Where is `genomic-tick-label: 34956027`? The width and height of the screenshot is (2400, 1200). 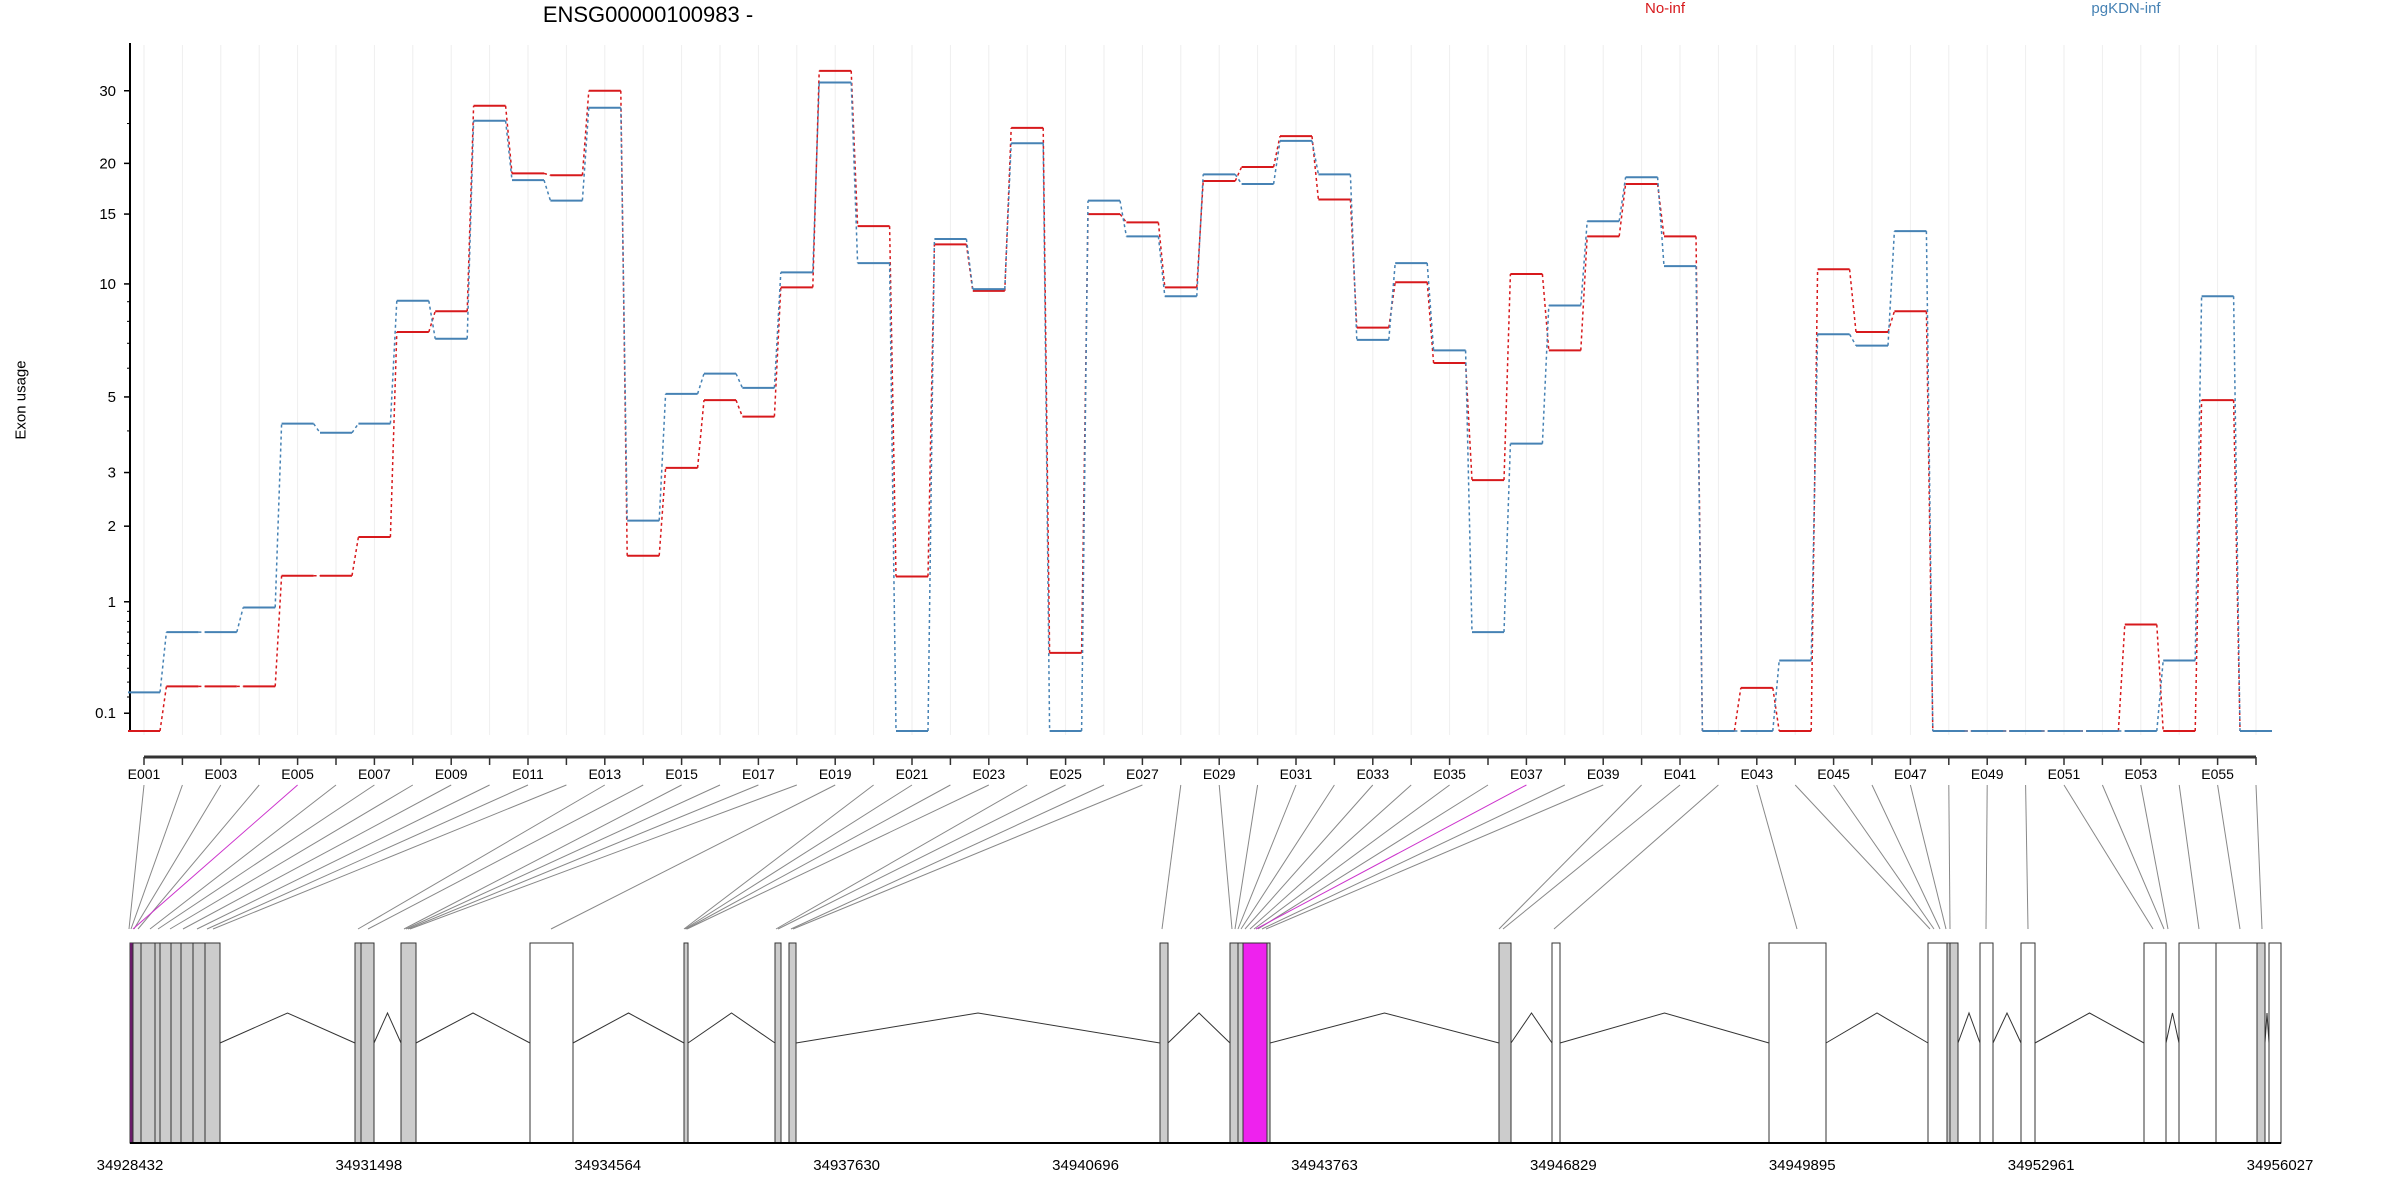
genomic-tick-label: 34956027 is located at coordinates (2280, 1165).